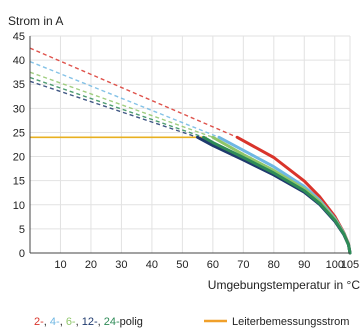 The width and height of the screenshot is (364, 331). I want to click on x-tick-label-90: 90, so click(304, 265).